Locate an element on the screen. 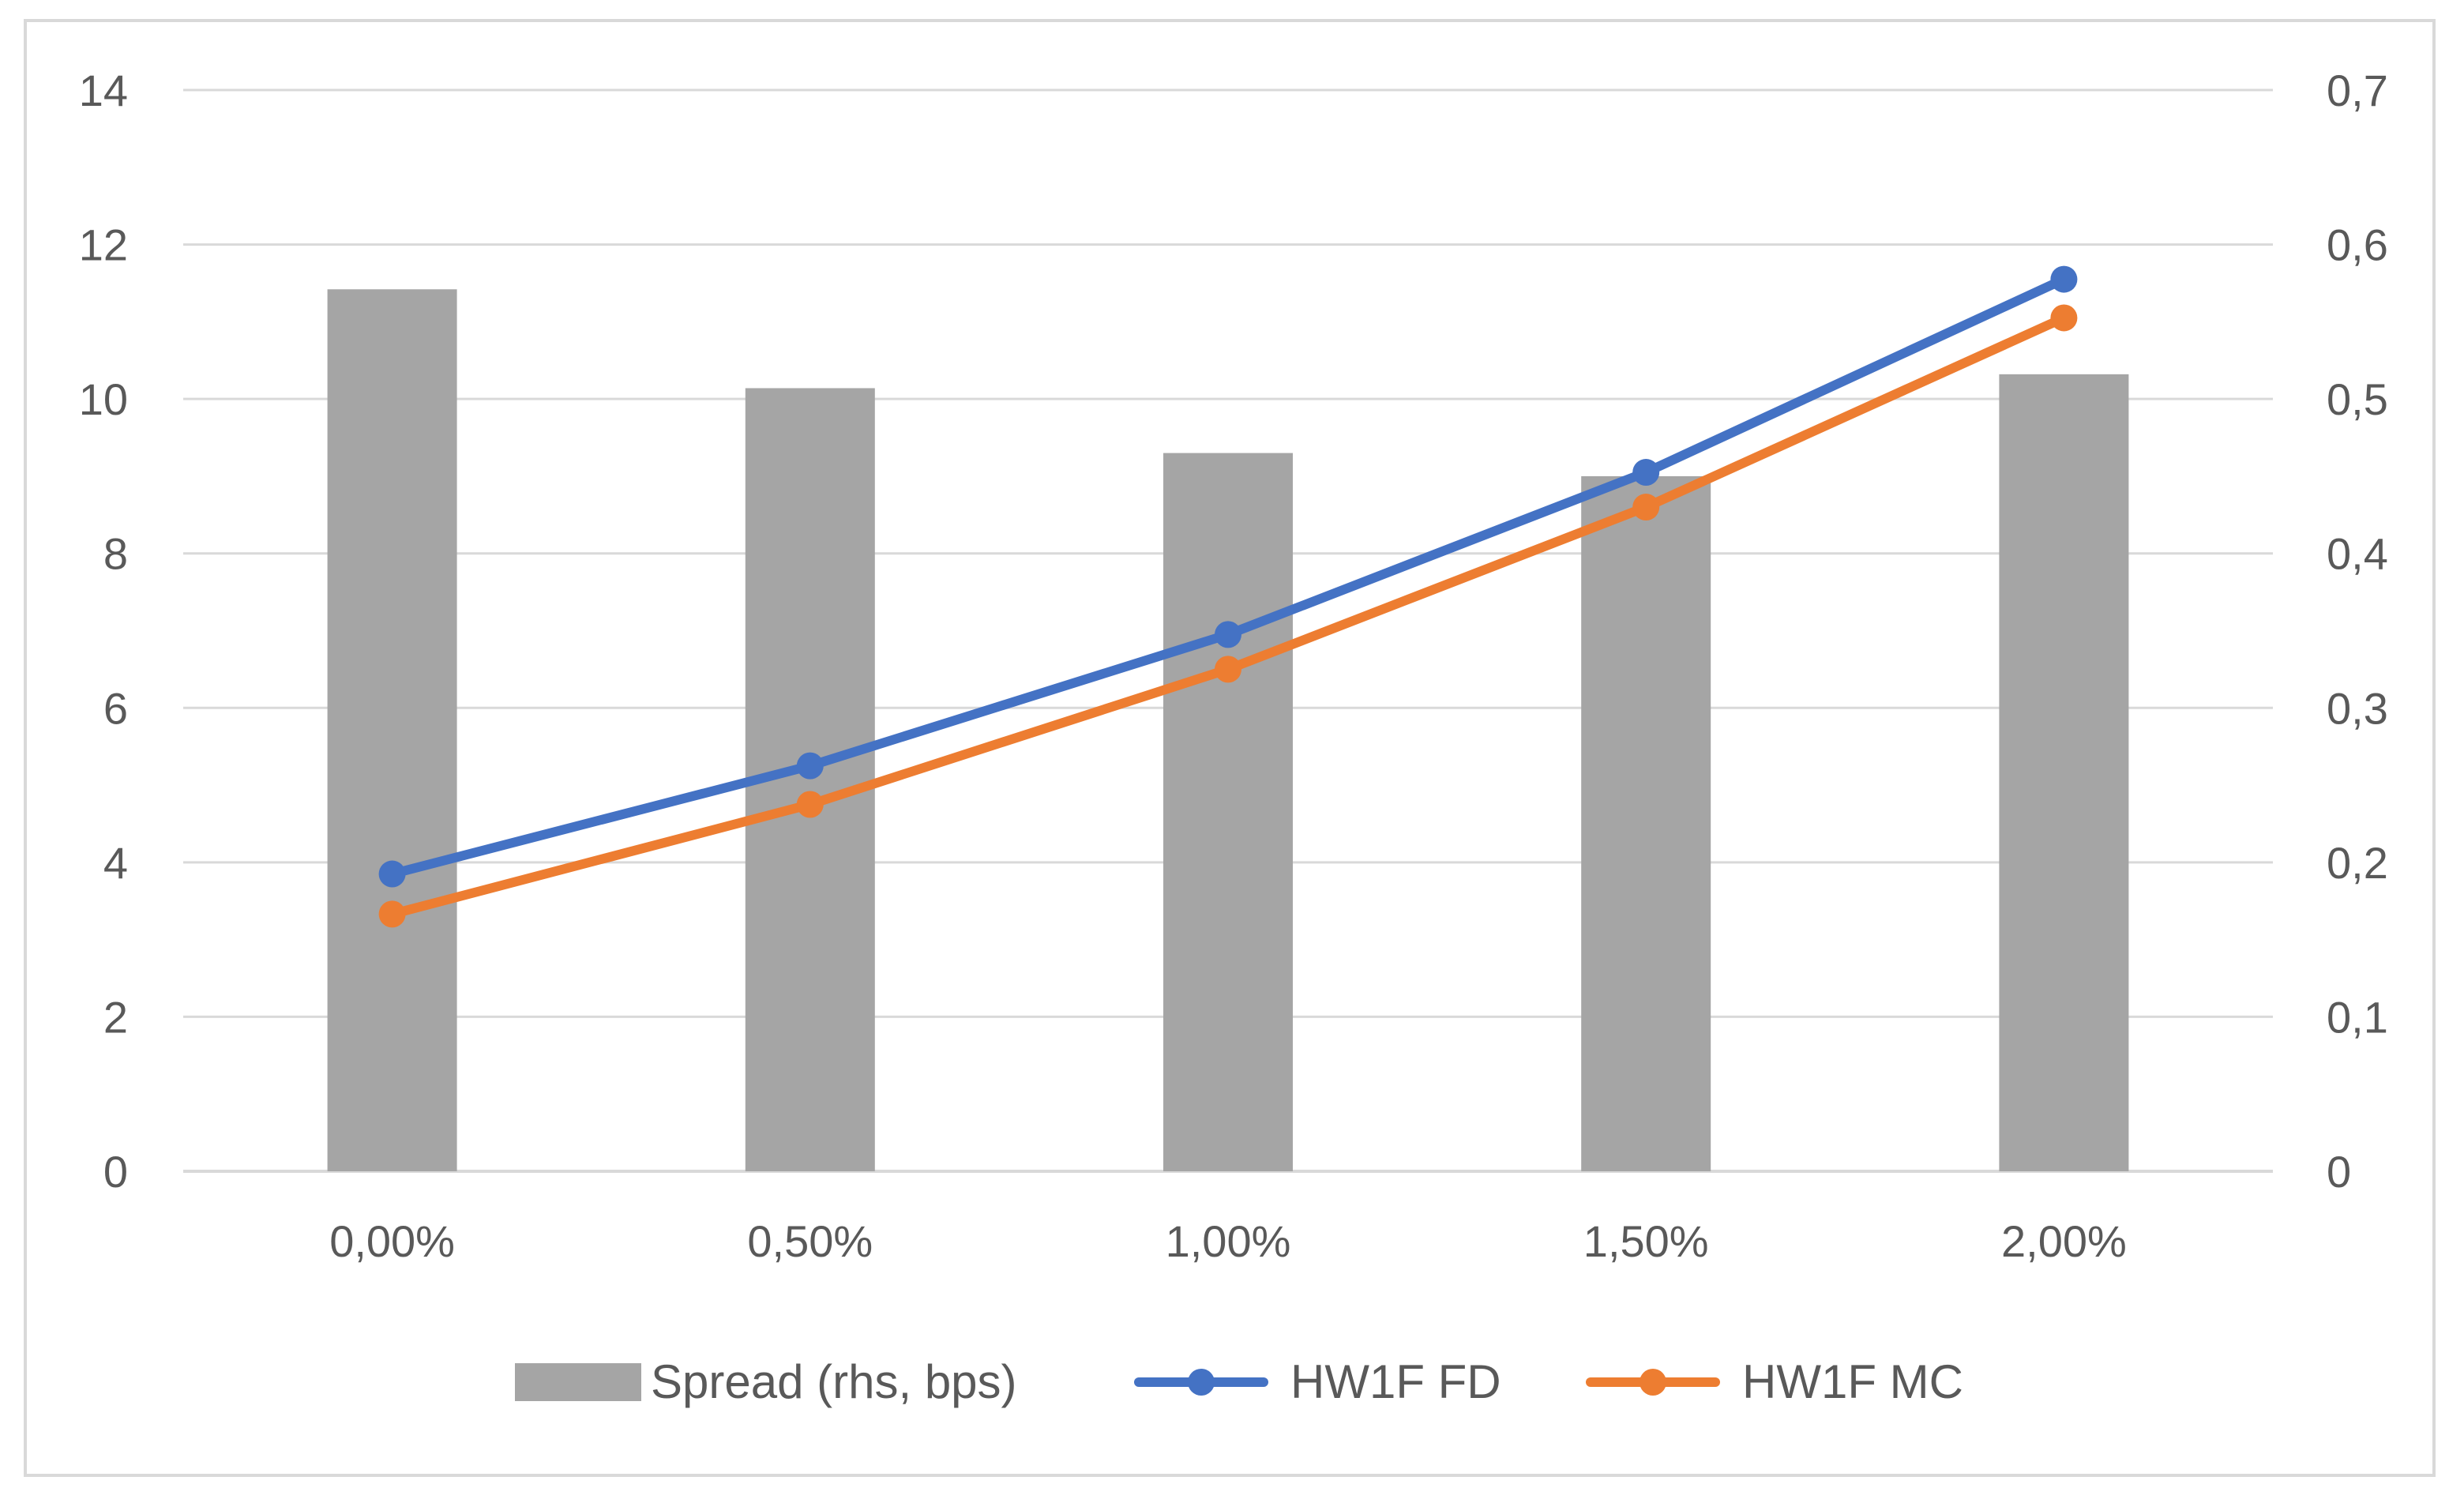 Image resolution: width=2464 pixels, height=1503 pixels. x-axis-ticks: 0,00% 0,50% 1,00% 1,50% 2,00% is located at coordinates (1228, 1241).